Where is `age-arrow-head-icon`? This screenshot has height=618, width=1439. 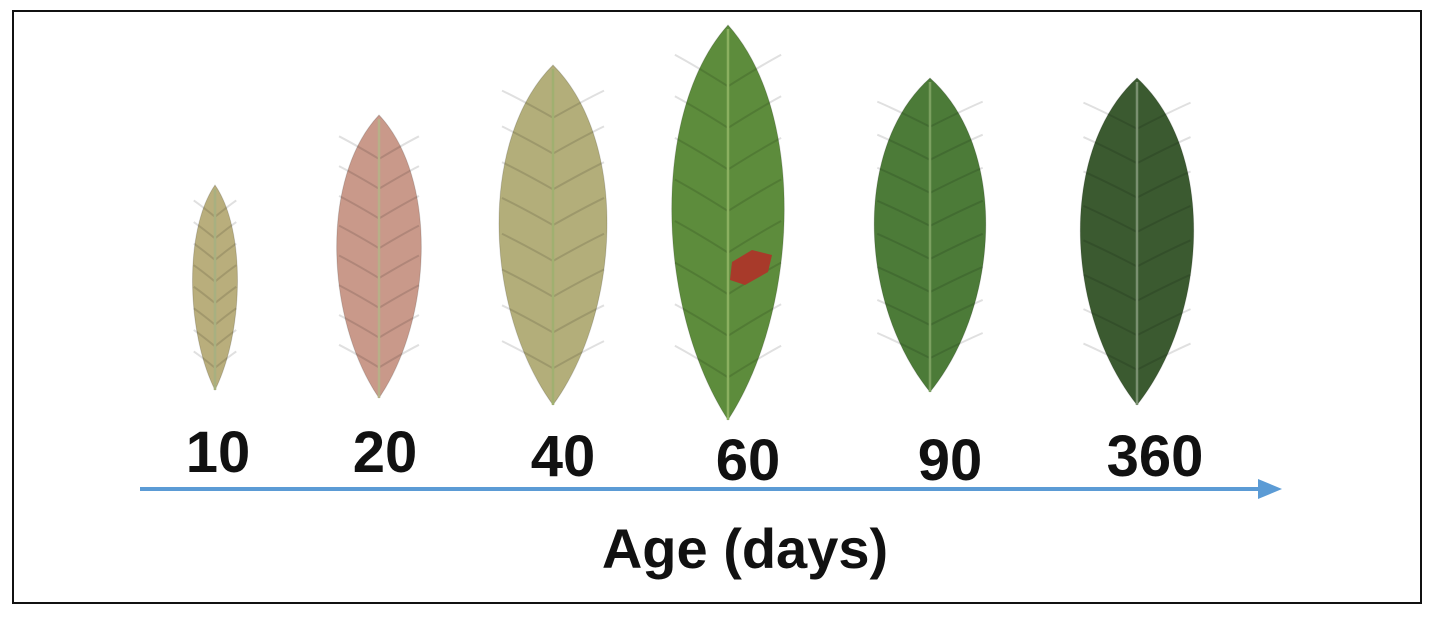
age-arrow-head-icon is located at coordinates (1270, 489).